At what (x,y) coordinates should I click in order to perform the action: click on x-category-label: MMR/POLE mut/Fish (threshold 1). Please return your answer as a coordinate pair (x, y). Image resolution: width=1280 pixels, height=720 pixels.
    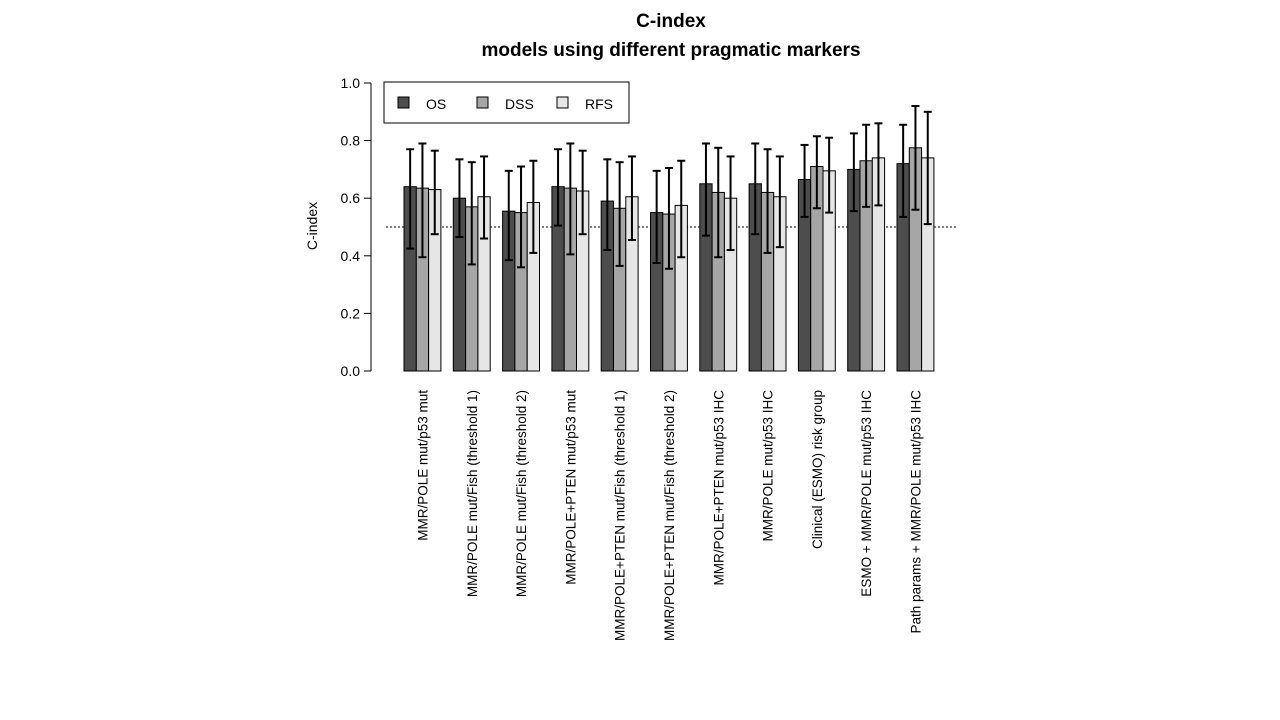
    Looking at the image, I should click on (472, 493).